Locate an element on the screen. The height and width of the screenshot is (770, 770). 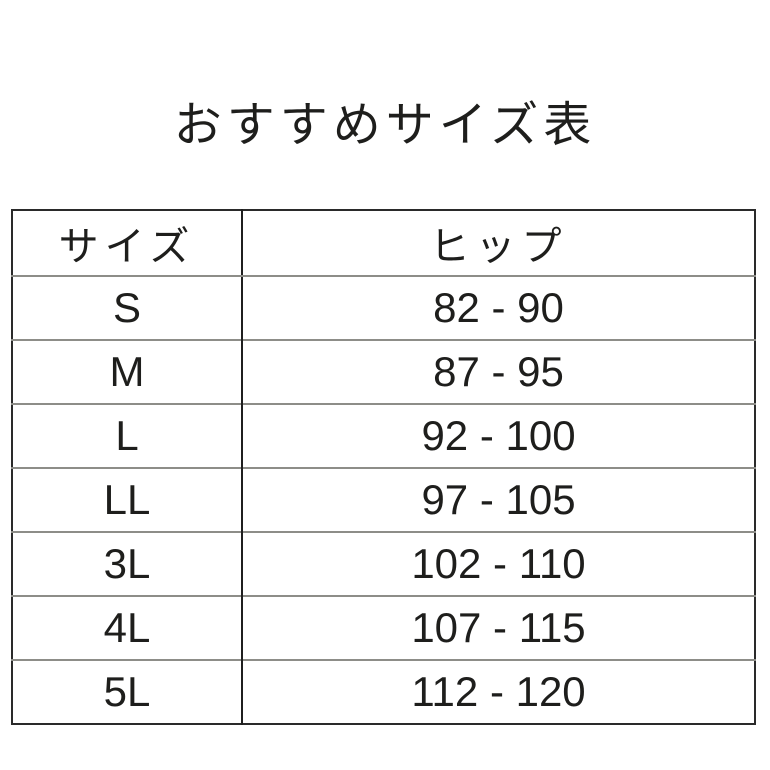
hip-column-header: ヒップ is located at coordinates (498, 243).